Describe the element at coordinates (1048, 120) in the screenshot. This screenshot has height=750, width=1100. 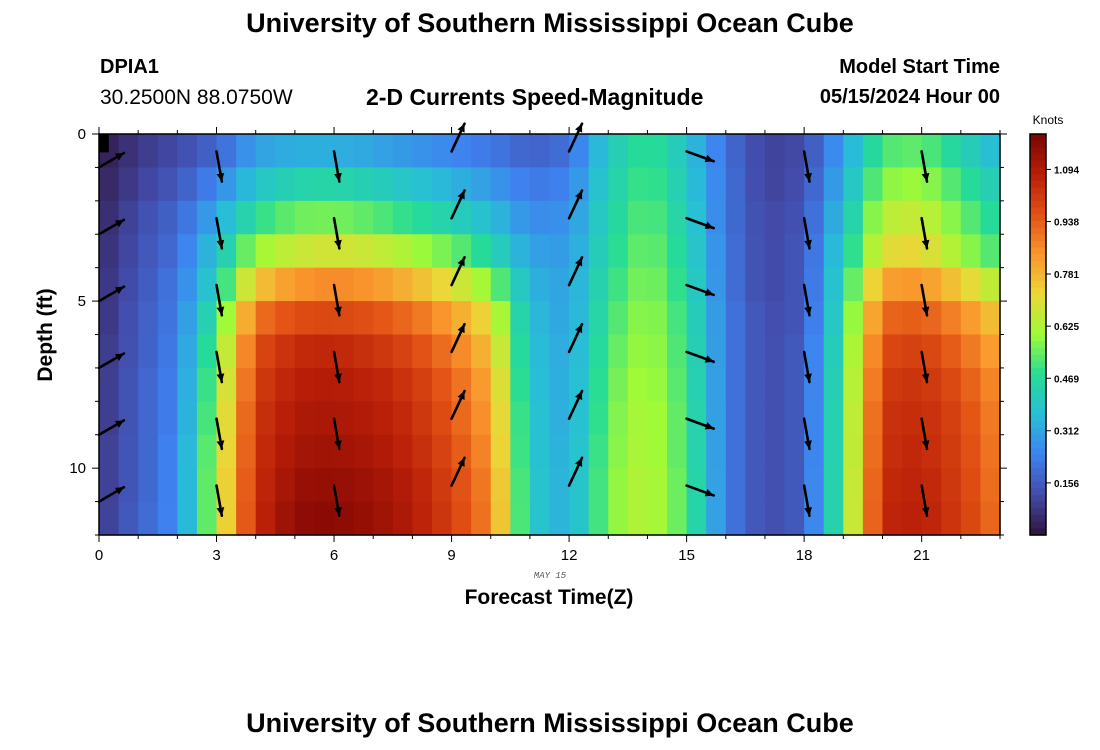
I see `colorbar-unit-label: Knots` at that location.